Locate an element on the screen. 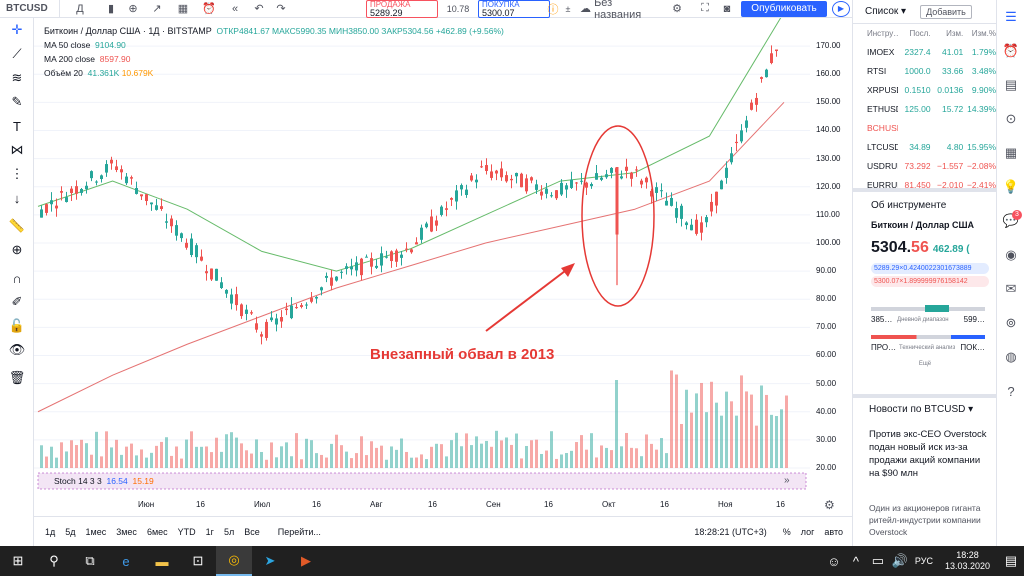  action-center-icon: ▤ is located at coordinates (1011, 560).